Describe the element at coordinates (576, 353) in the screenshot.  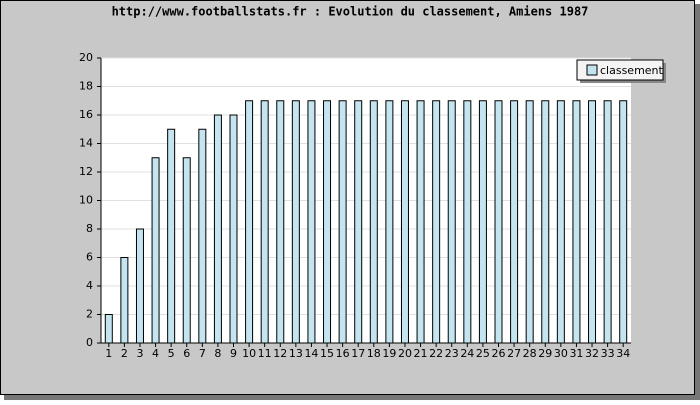
I see `x-tick-label: 31` at that location.